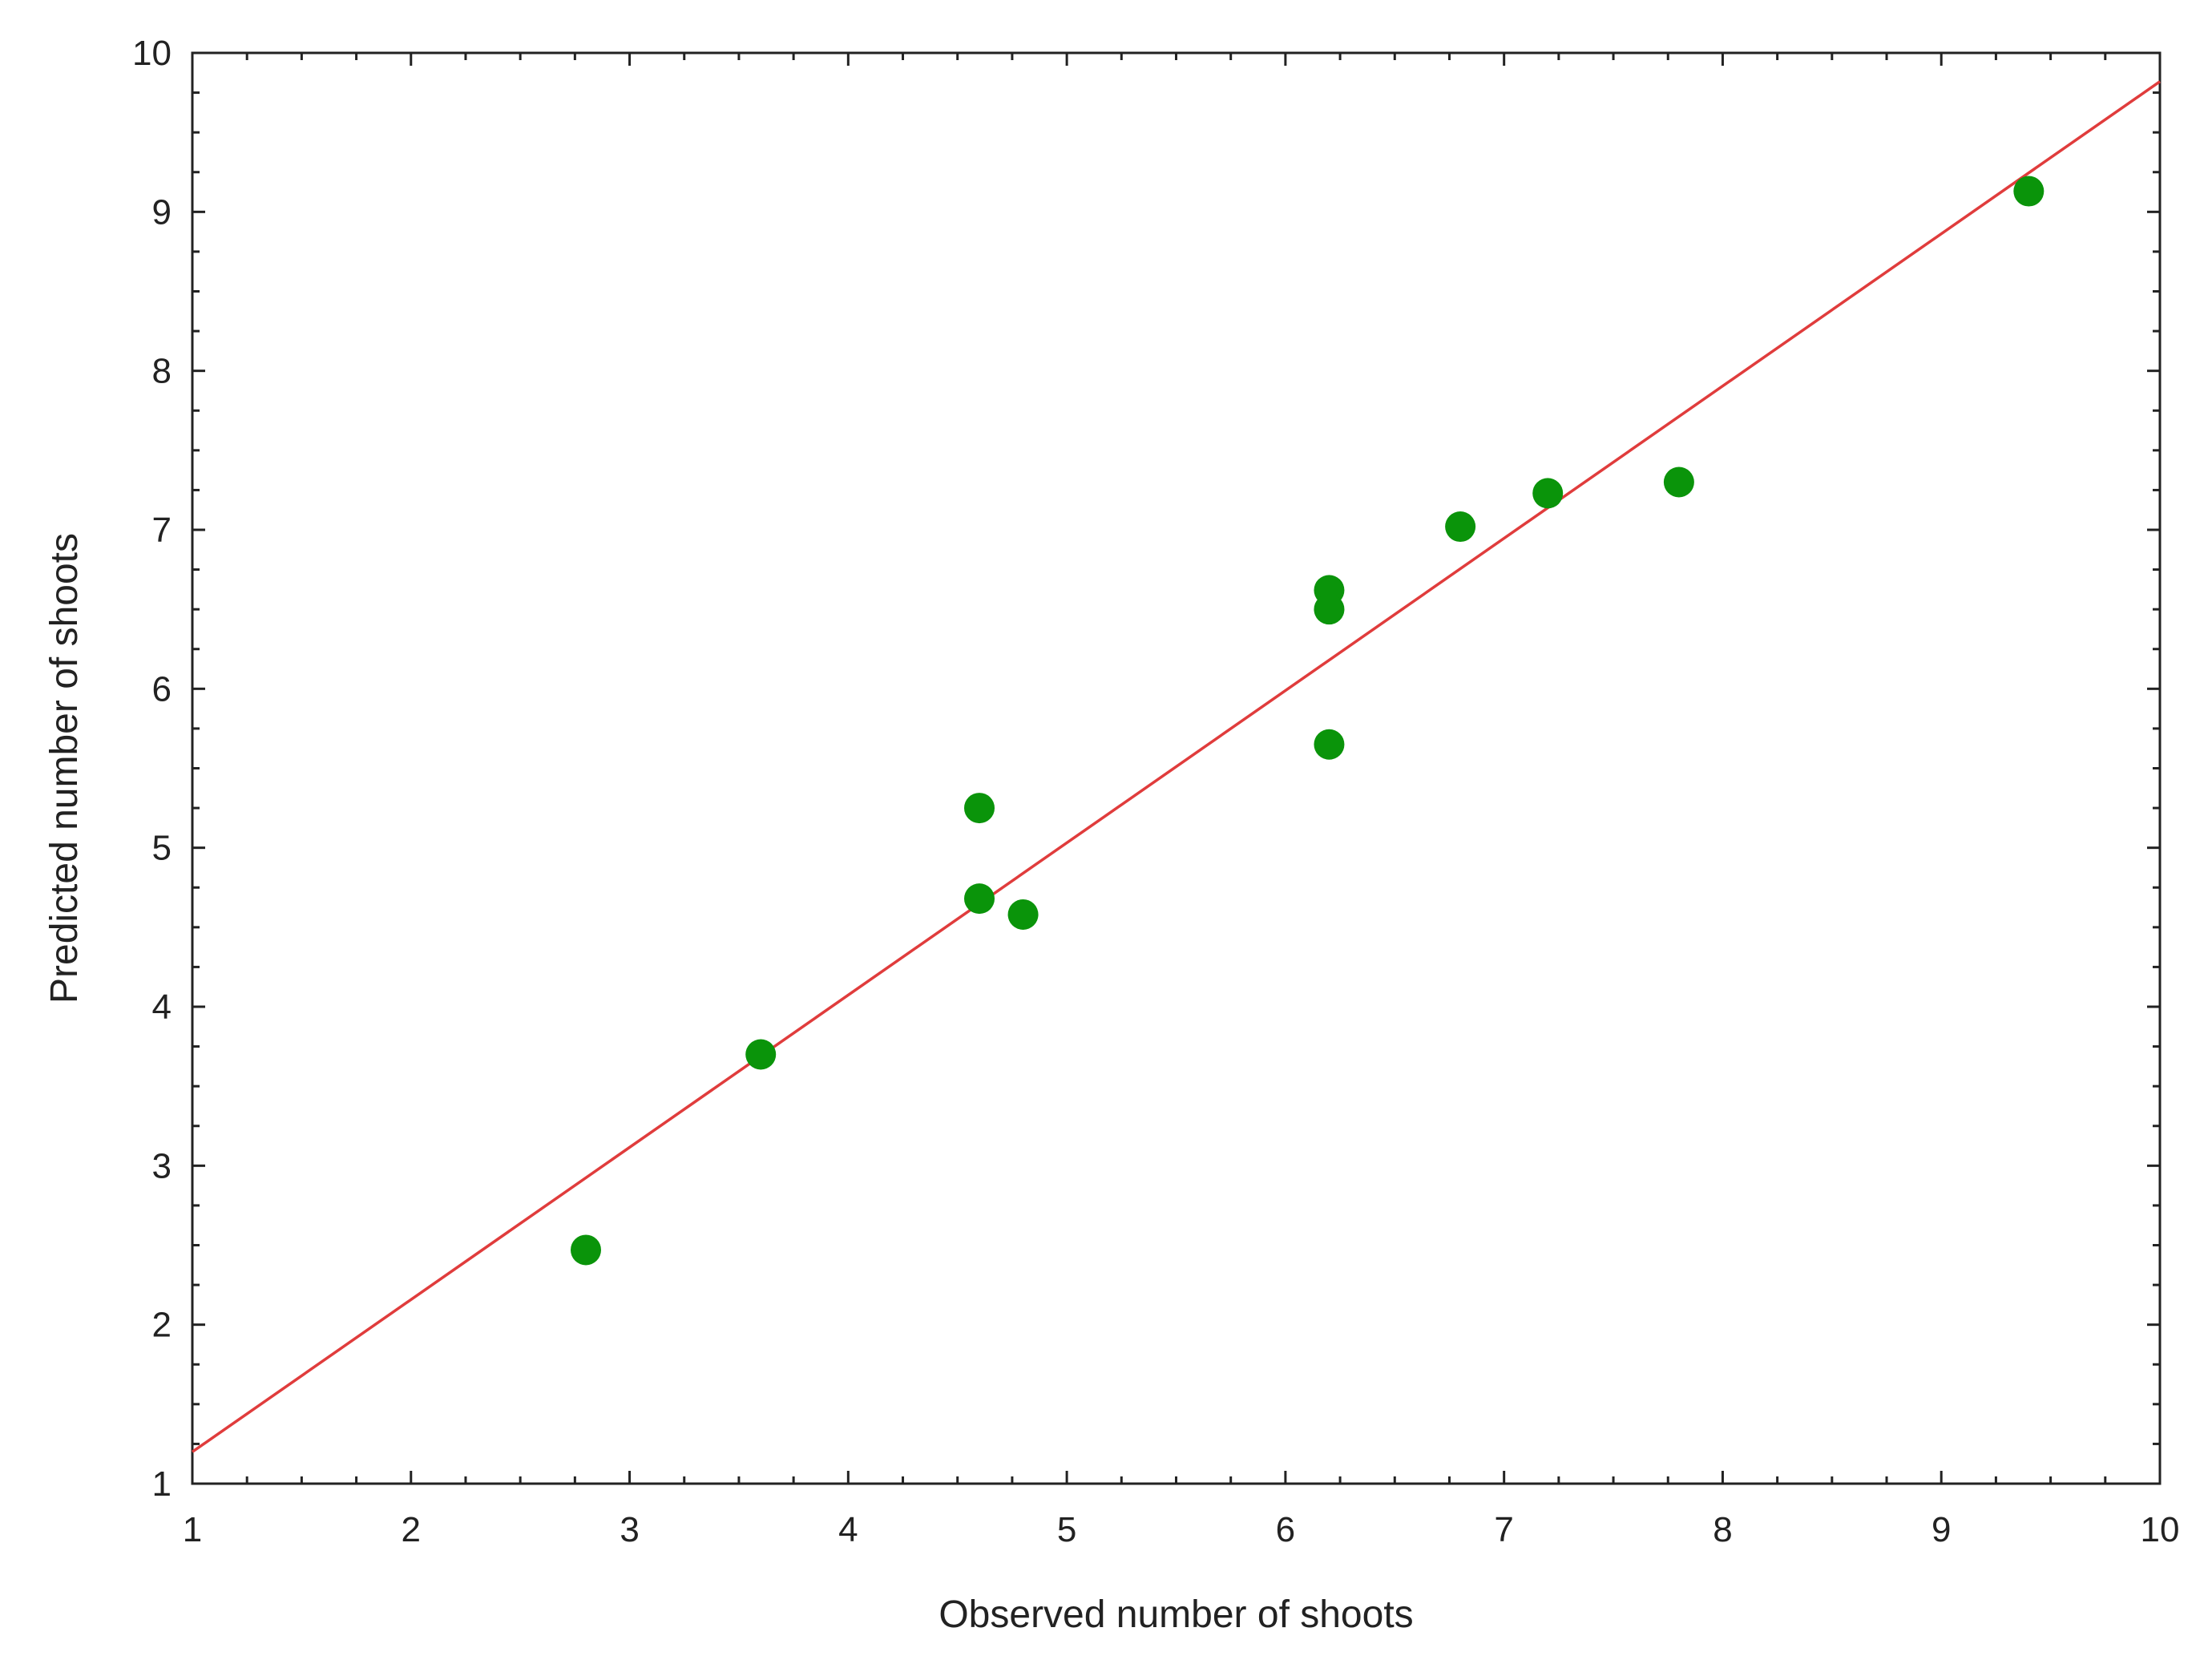 This screenshot has width=2212, height=1664. What do you see at coordinates (162, 1325) in the screenshot?
I see `y-tick-label: 2` at bounding box center [162, 1325].